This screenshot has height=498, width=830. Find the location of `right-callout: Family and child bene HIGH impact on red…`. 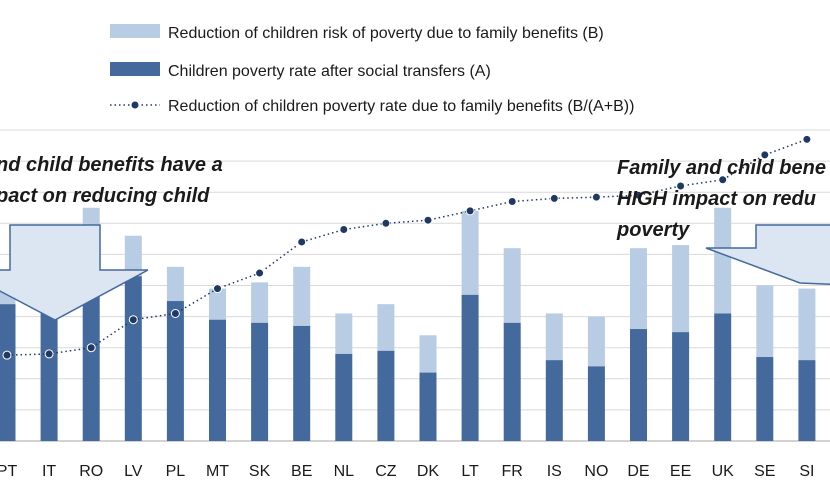

right-callout: Family and child bene HIGH impact on red… is located at coordinates (723, 221).